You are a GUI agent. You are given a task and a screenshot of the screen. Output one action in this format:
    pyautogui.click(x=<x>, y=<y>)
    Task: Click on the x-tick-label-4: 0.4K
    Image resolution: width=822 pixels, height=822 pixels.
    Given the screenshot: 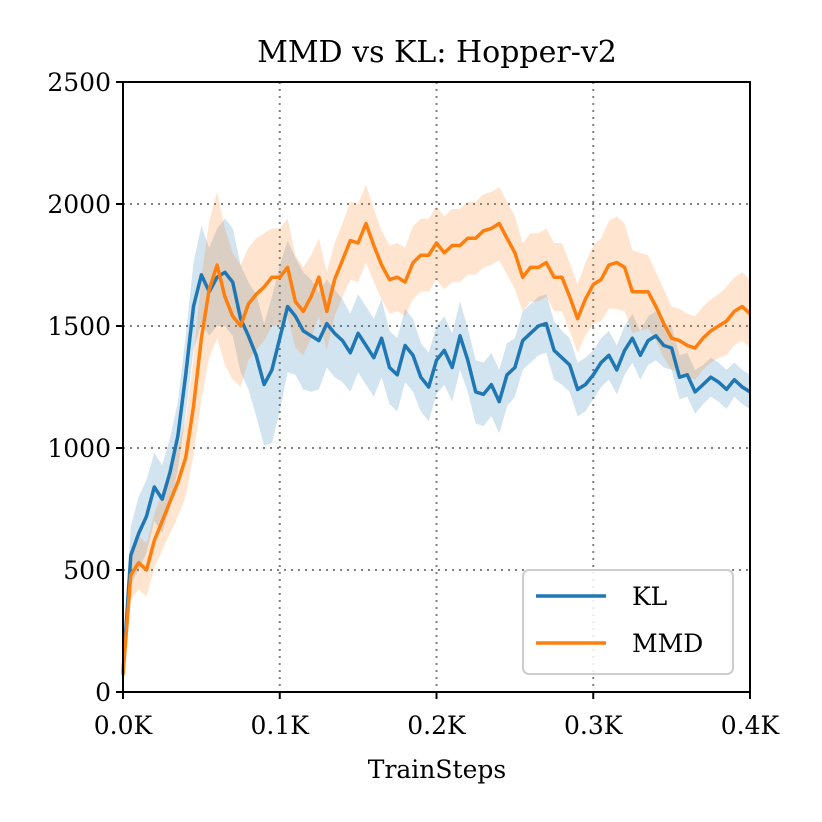 What is the action you would take?
    pyautogui.click(x=751, y=725)
    